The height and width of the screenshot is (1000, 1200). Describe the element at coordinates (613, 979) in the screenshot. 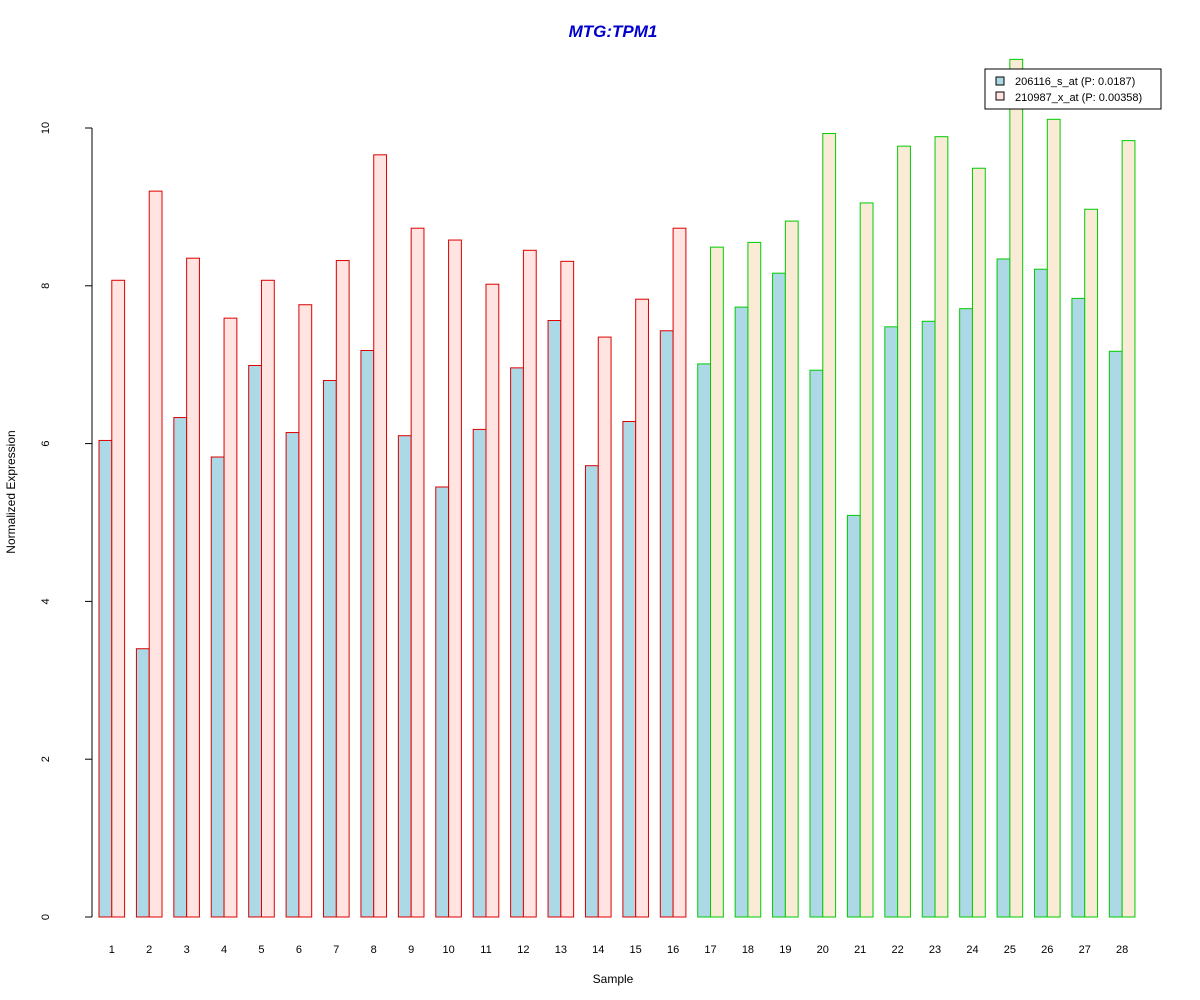

I see `x-axis-label: Sample` at that location.